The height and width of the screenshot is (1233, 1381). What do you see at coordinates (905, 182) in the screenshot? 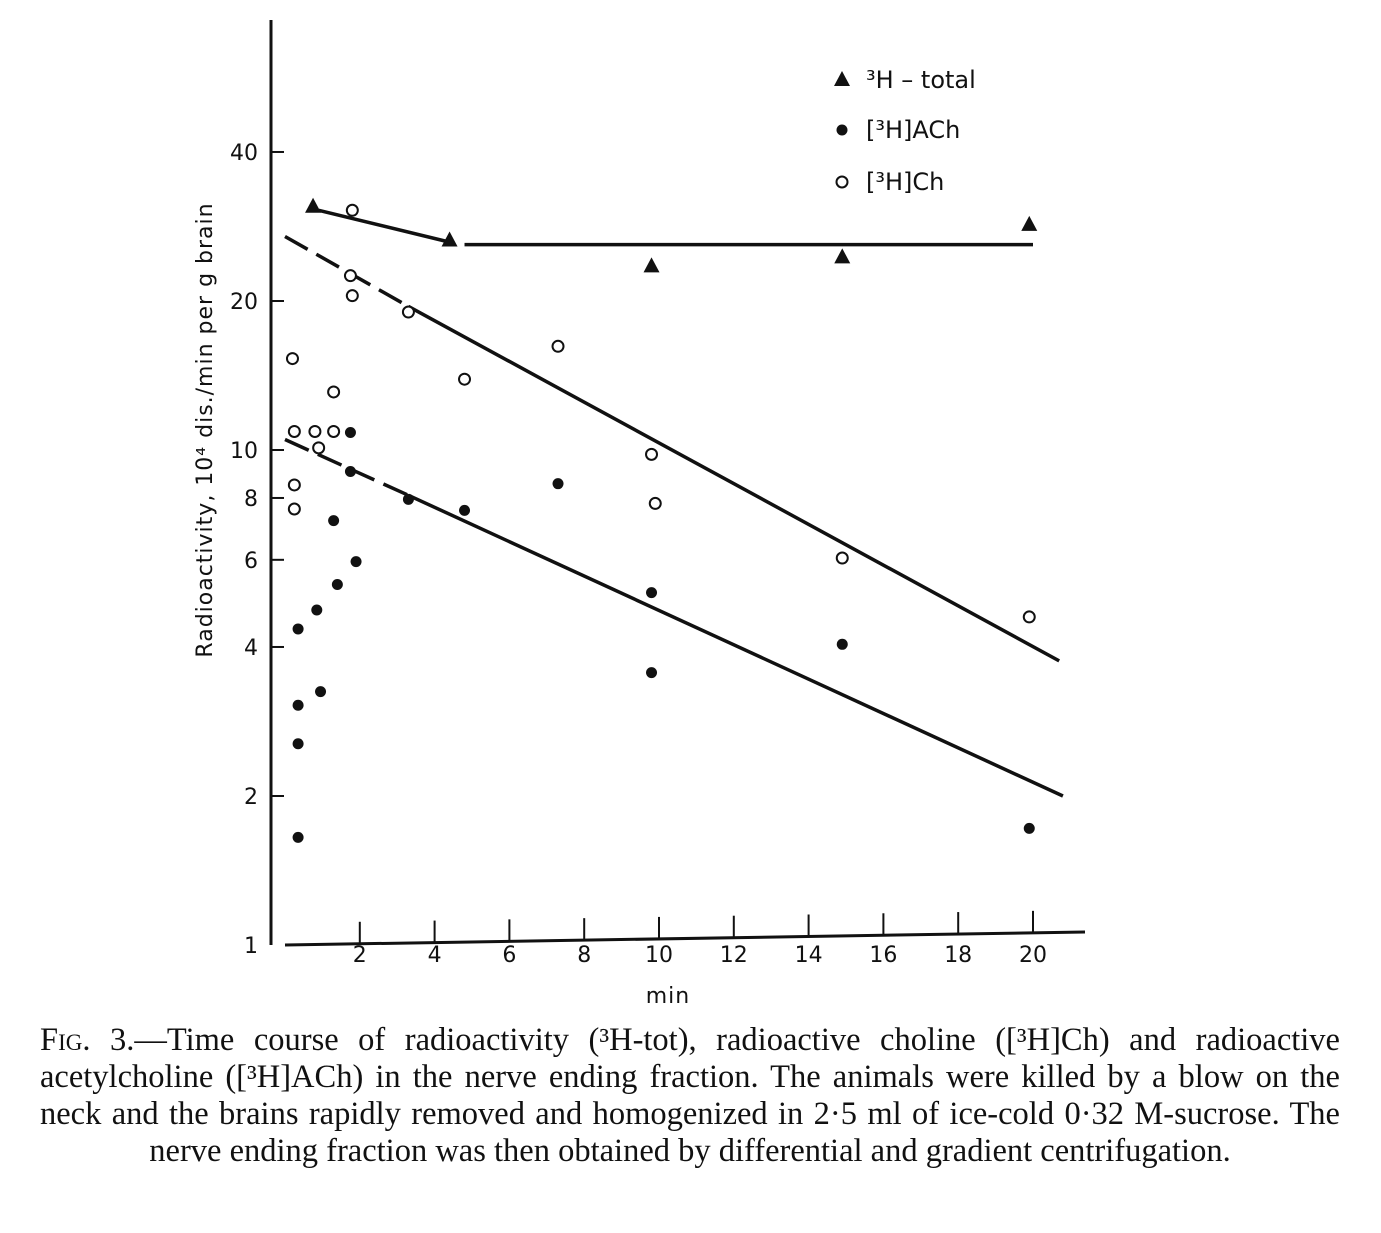
I see `legend-label-ch: [³H]Ch` at bounding box center [905, 182].